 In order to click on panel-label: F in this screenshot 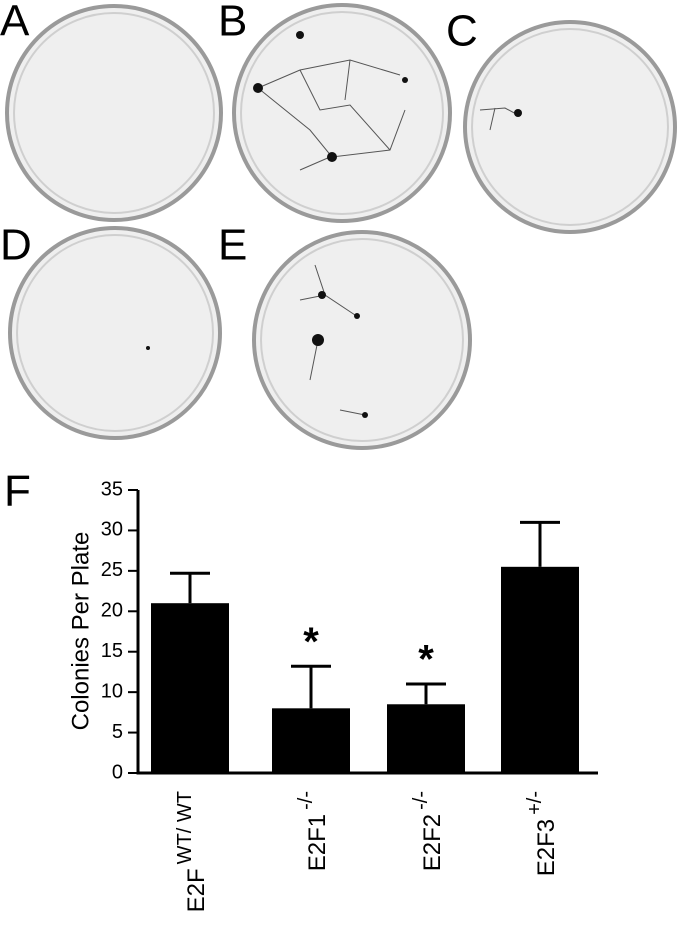, I will do `click(17, 491)`.